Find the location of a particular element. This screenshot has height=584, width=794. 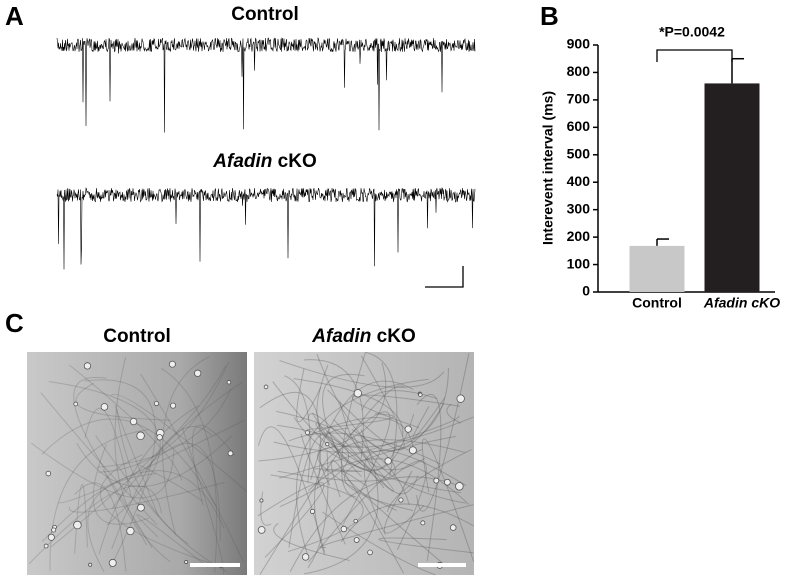

gene: Afadin is located at coordinates (341, 336).